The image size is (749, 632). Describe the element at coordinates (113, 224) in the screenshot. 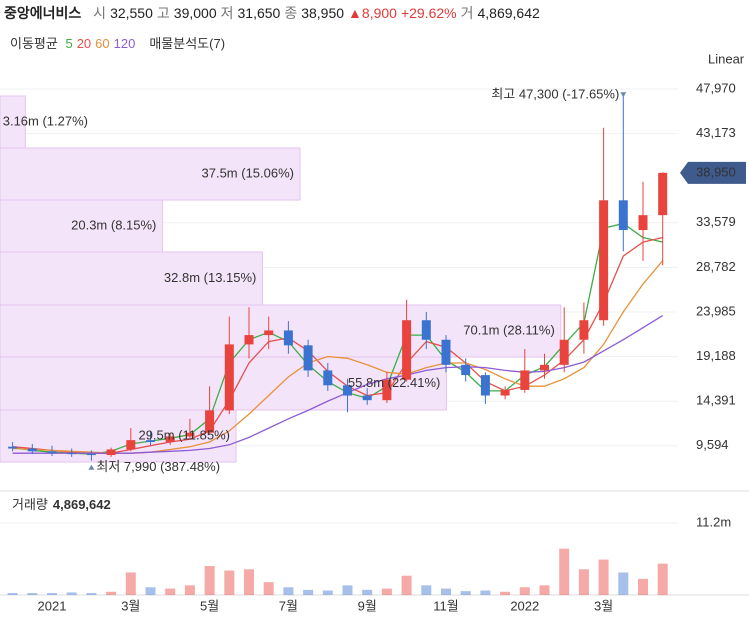

I see `volume-profile-label: 20.3m (8.15%)` at that location.